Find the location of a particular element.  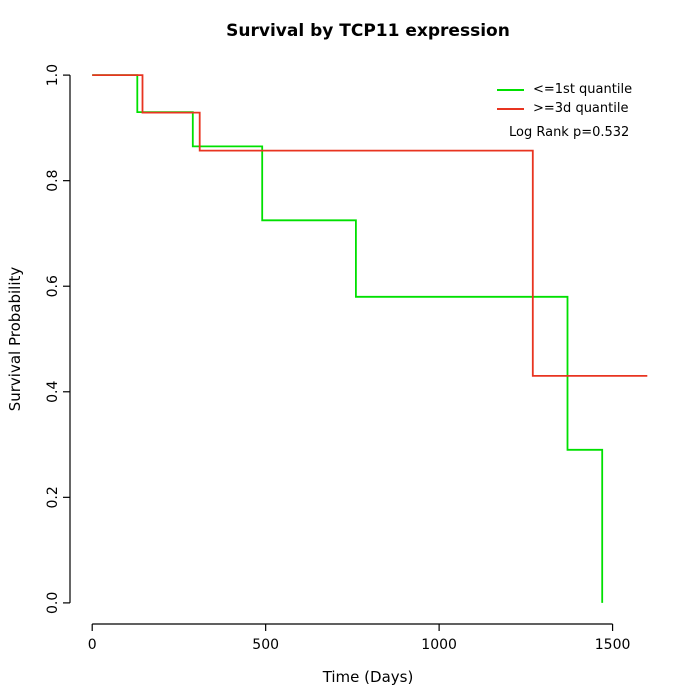

x-tick-label: 0 is located at coordinates (92, 645).